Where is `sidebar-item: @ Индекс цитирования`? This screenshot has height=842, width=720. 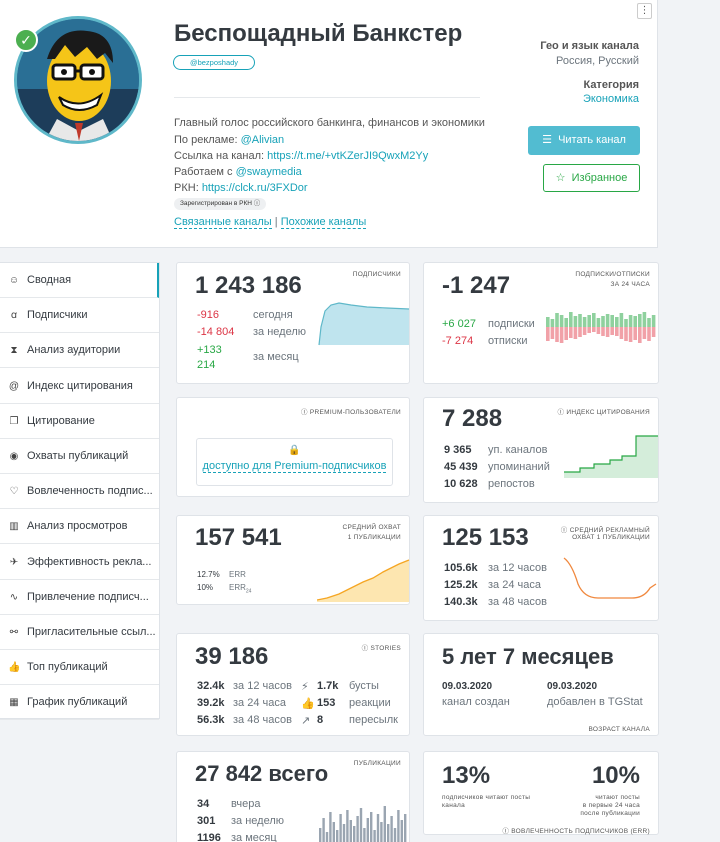 sidebar-item: @ Индекс цитирования is located at coordinates (79, 386).